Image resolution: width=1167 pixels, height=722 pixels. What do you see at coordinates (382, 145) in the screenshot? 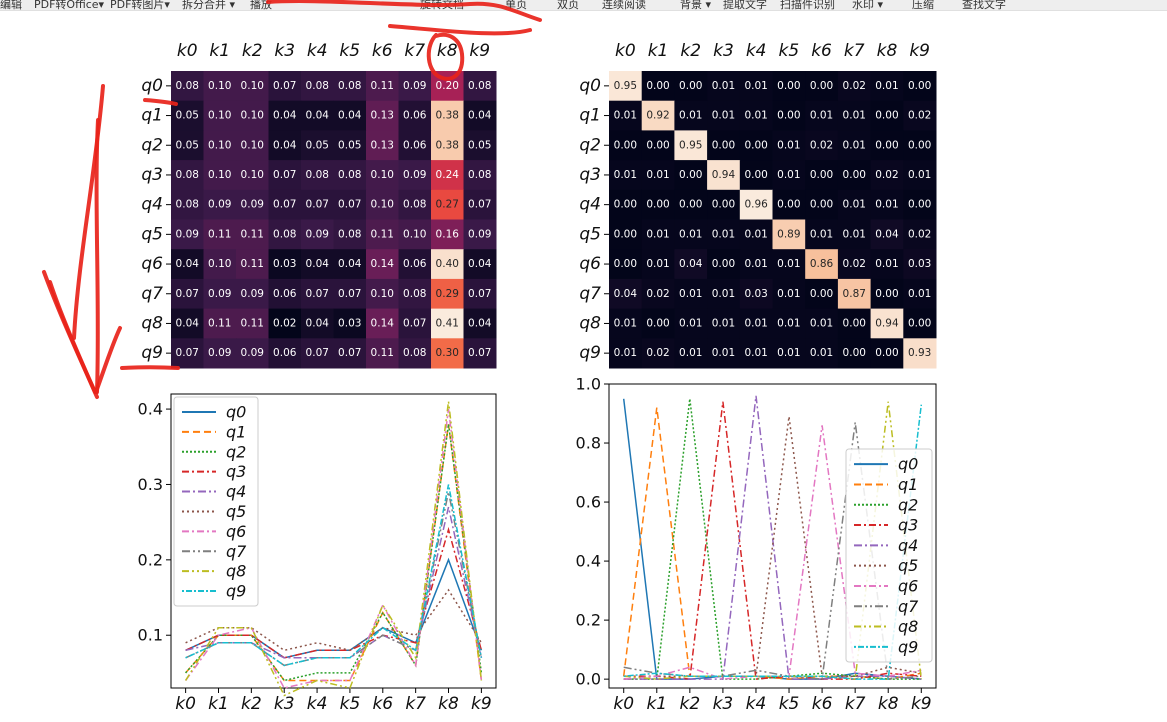
I see `heatmap-cell-label: 0.13` at bounding box center [382, 145].